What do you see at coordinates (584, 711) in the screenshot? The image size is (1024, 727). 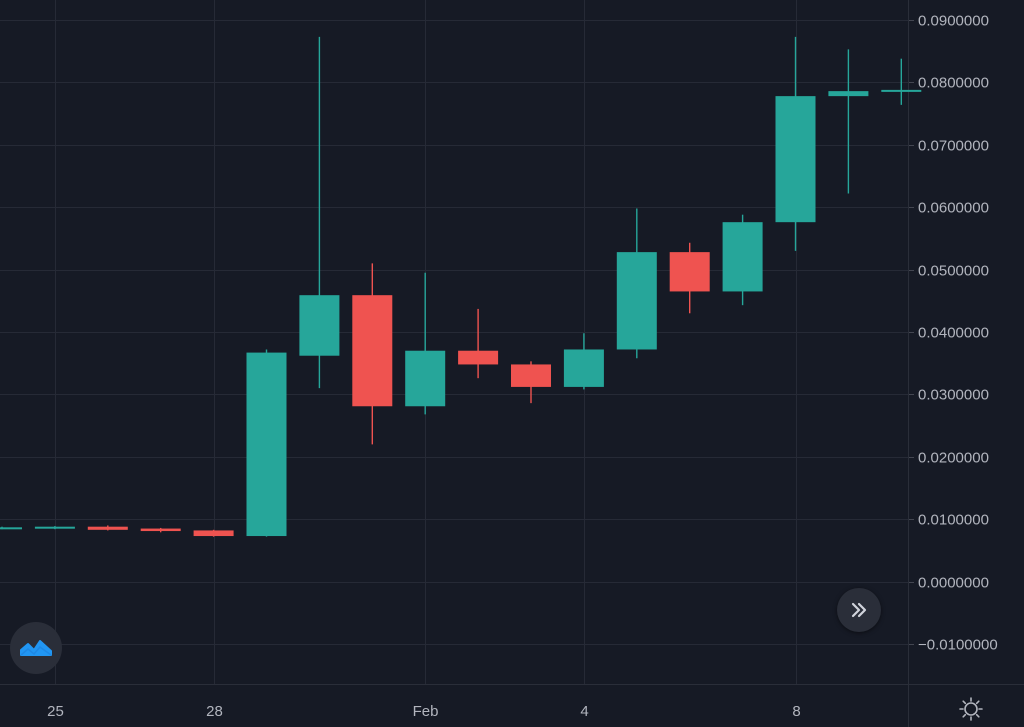 I see `x-axis-tick-label: 4` at bounding box center [584, 711].